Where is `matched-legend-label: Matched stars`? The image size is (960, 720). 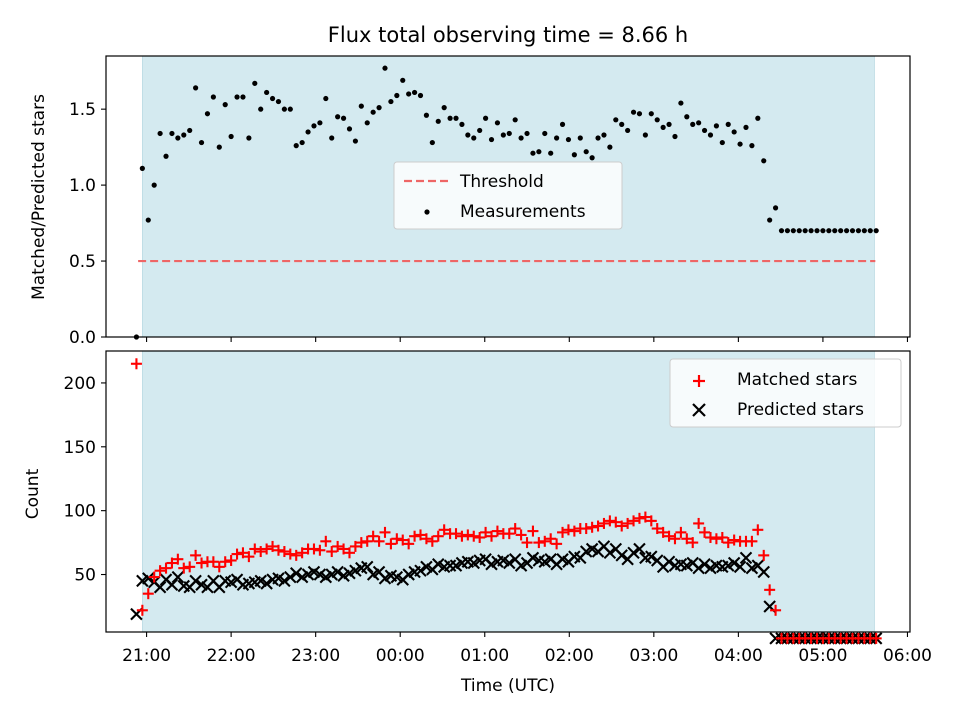 matched-legend-label: Matched stars is located at coordinates (797, 380).